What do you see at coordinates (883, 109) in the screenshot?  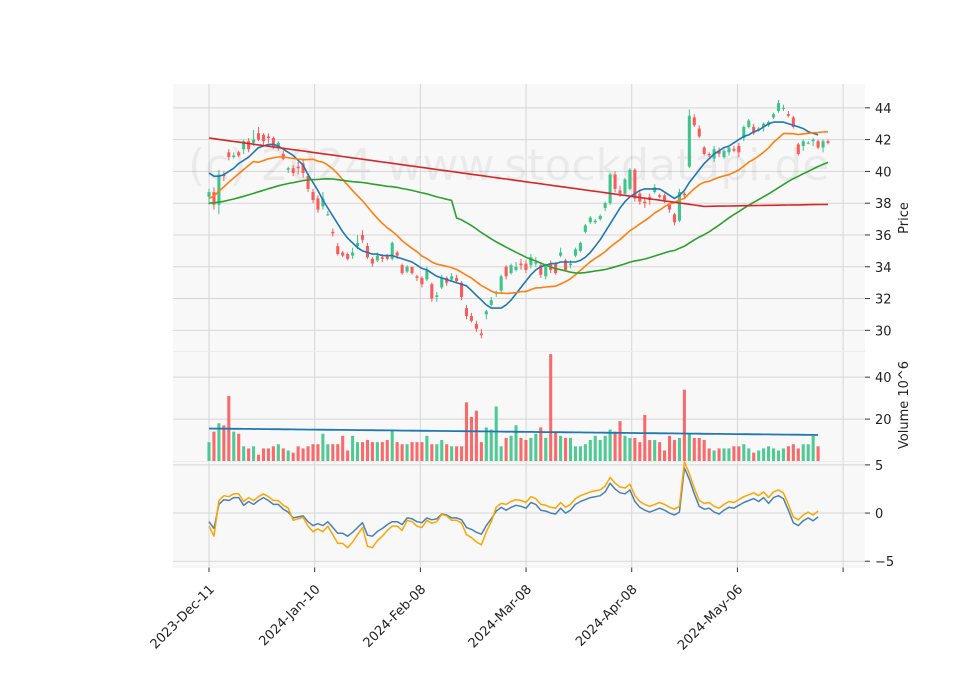 I see `price-y-tick-label: 44` at bounding box center [883, 109].